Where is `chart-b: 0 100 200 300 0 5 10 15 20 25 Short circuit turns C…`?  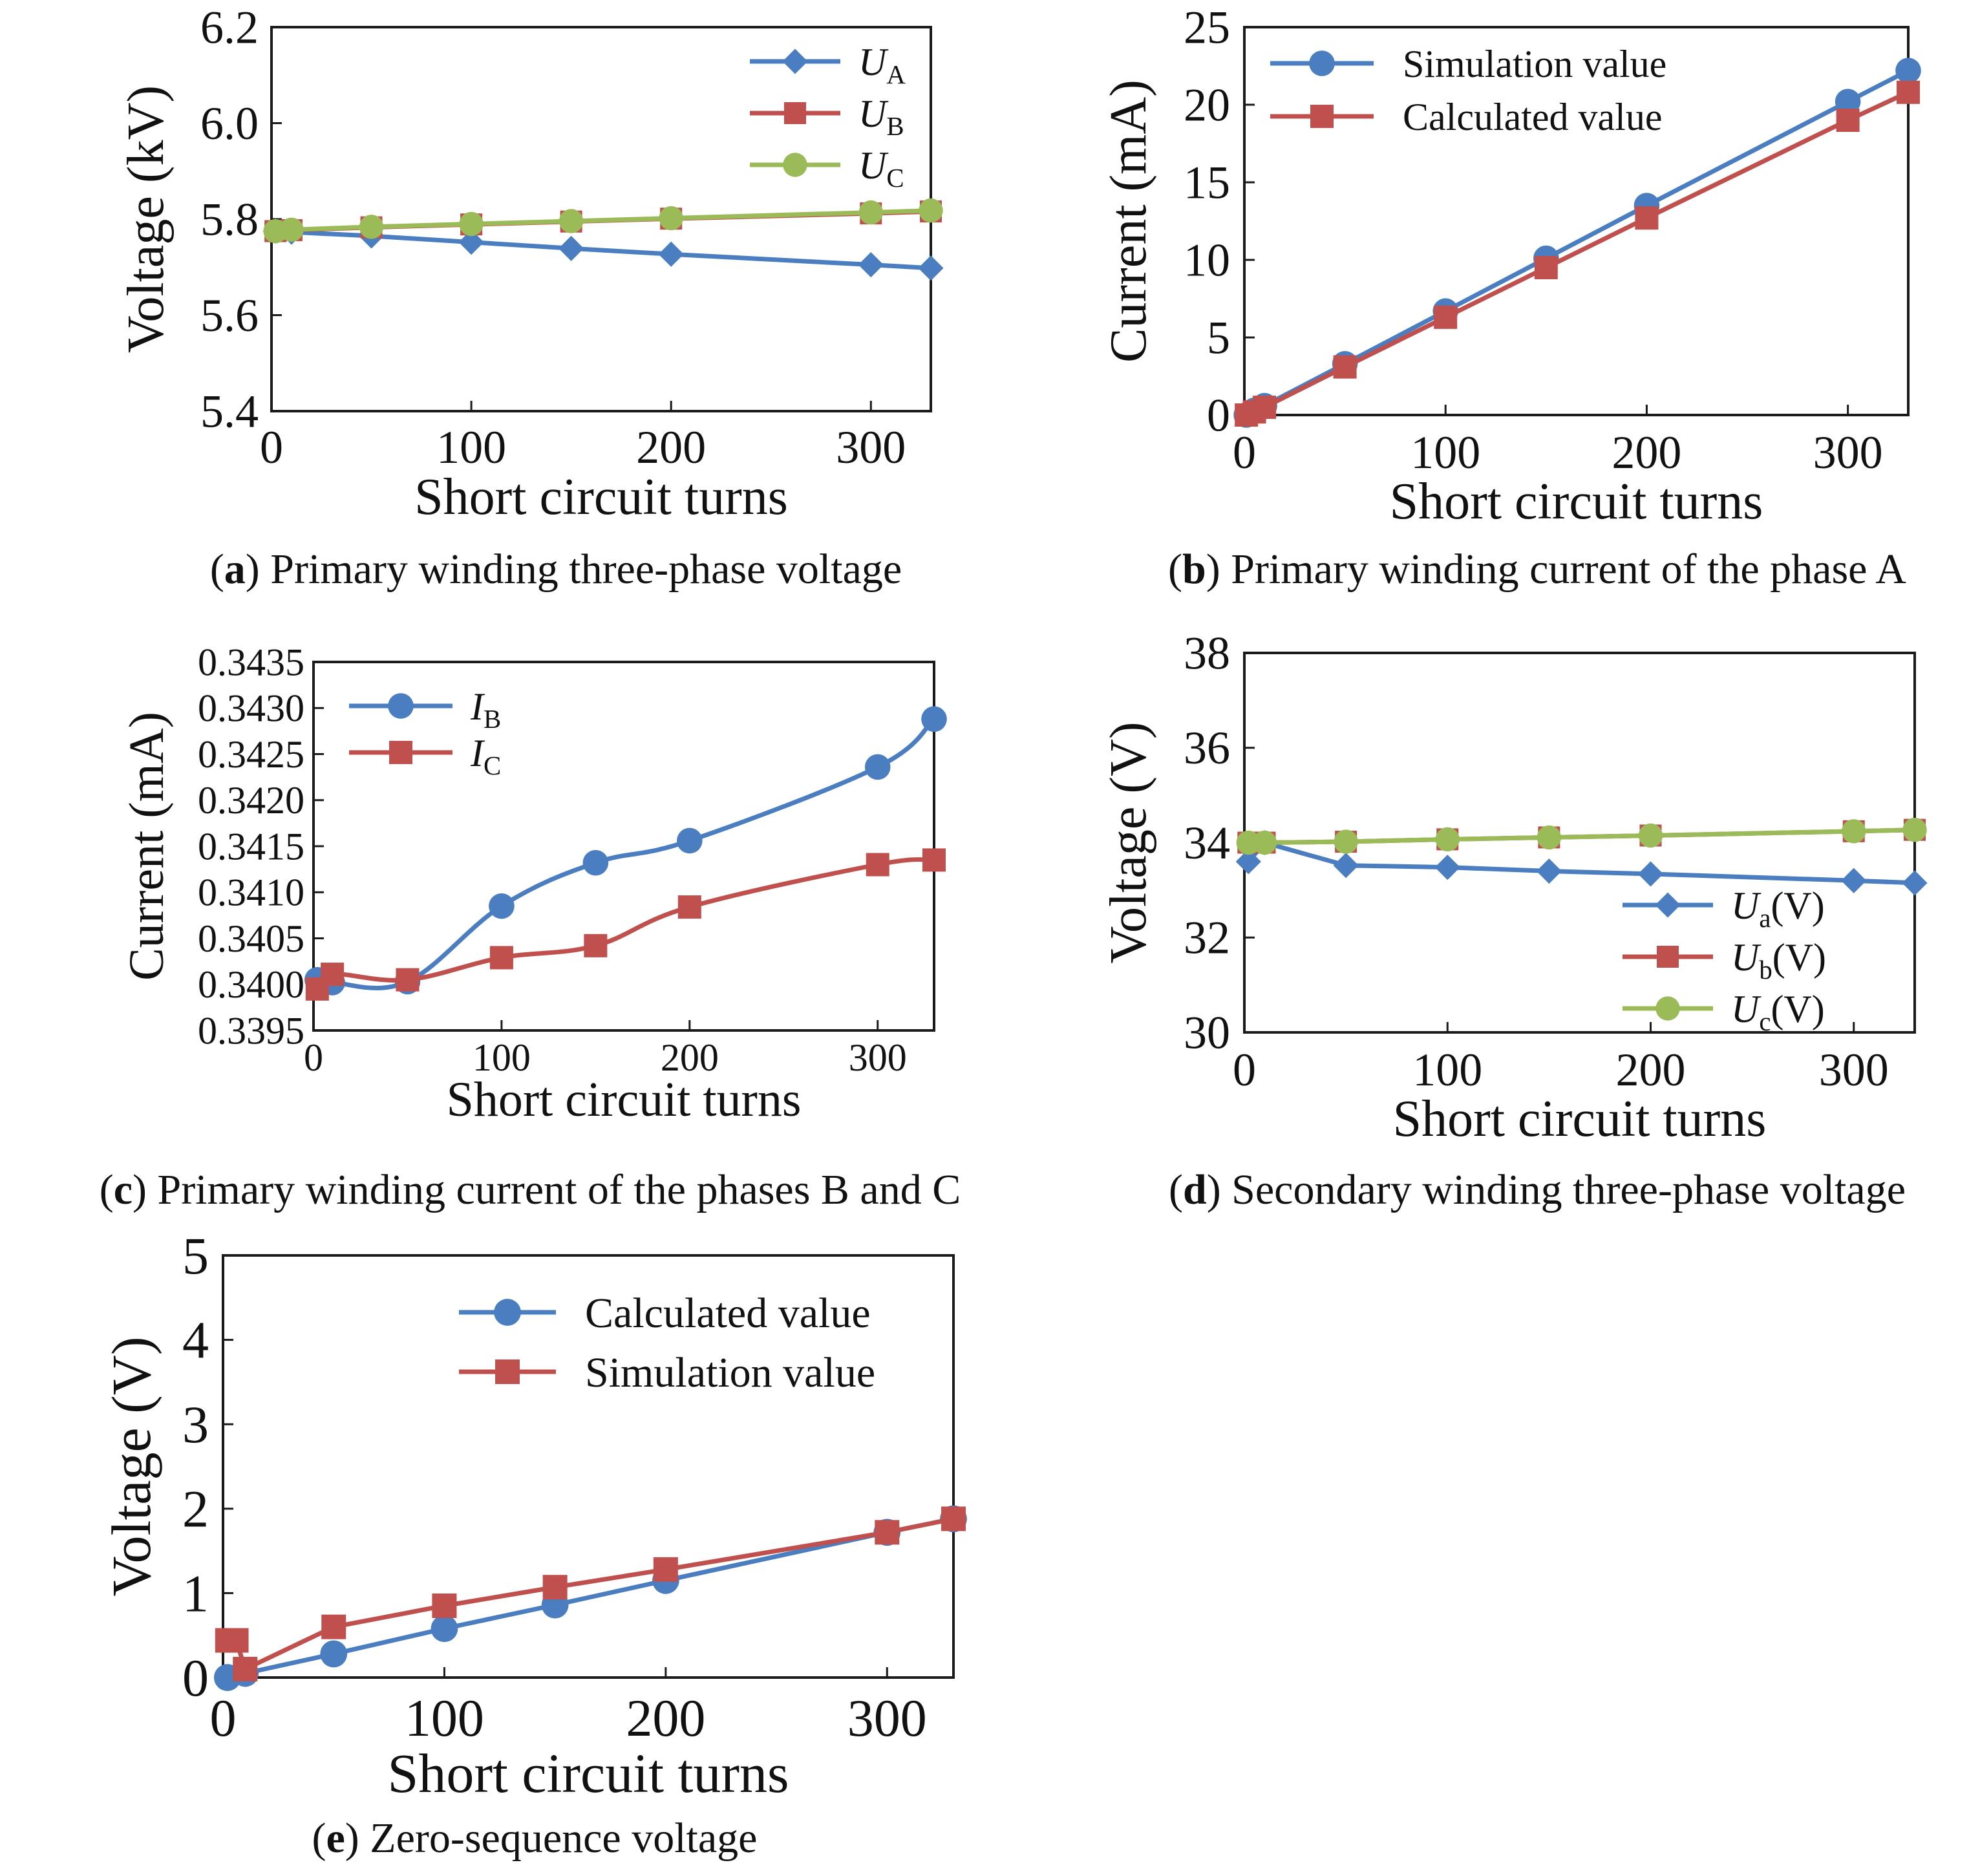
chart-b: 0 100 200 300 0 5 10 15 20 25 Short circuit turns C… is located at coordinates (1510, 297).